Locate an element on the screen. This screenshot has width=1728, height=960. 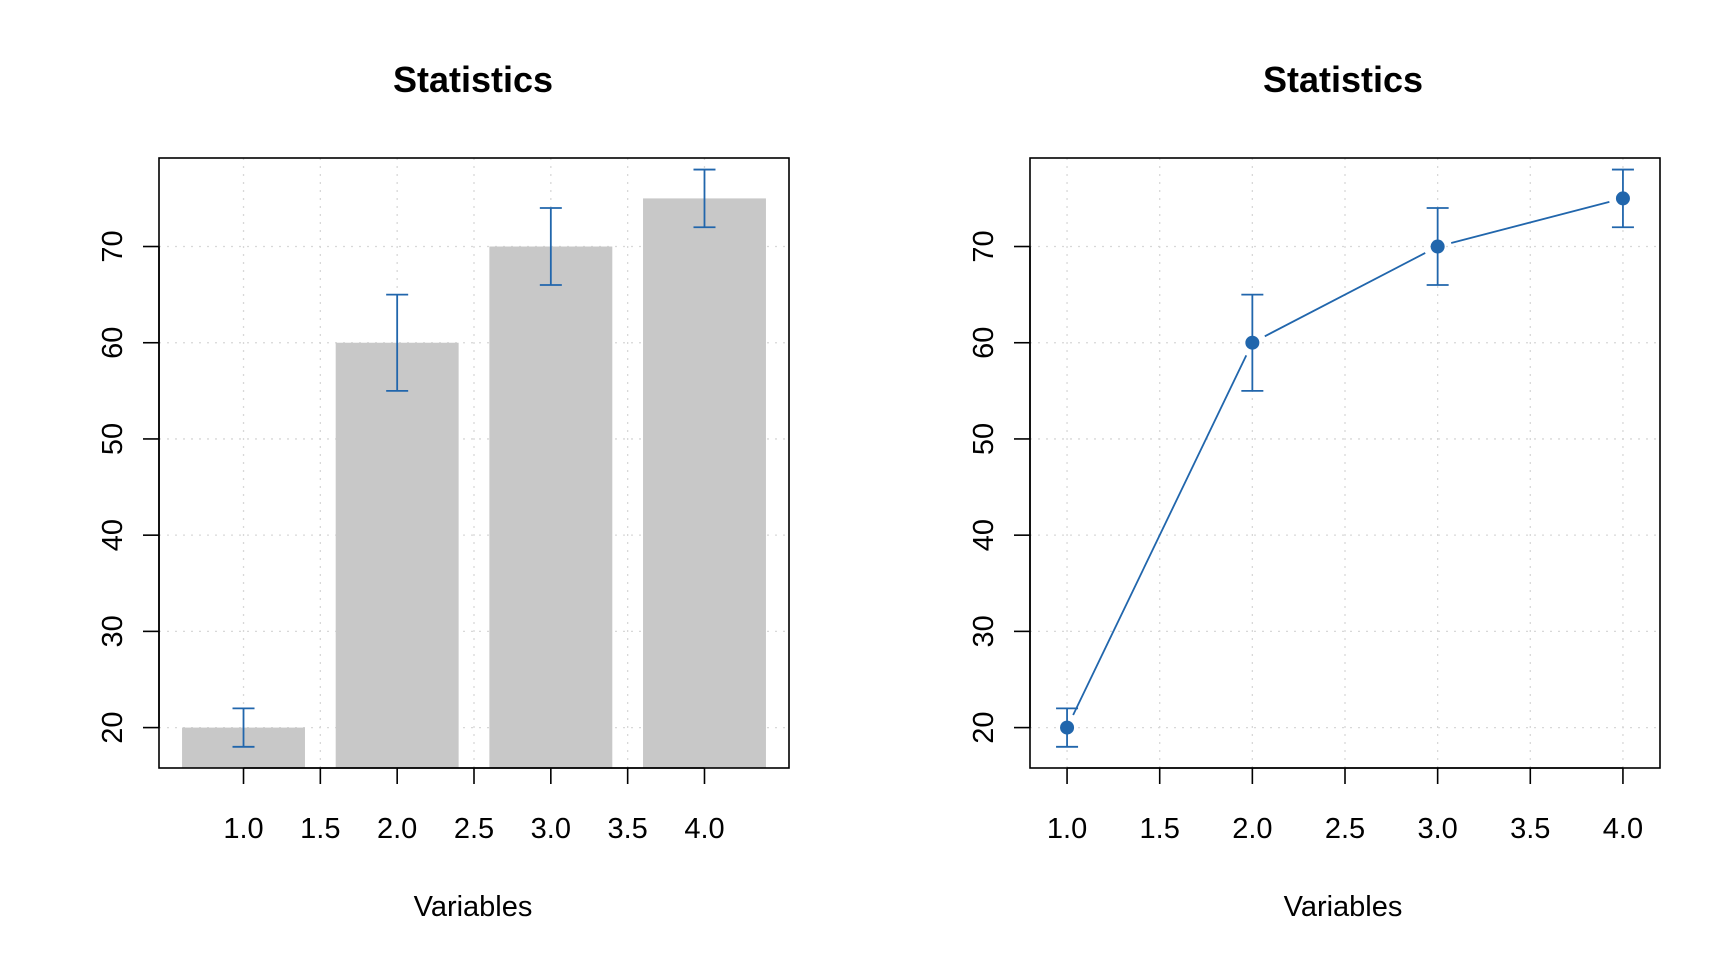
bar-chart-x-tick-label: 1.5 is located at coordinates (320, 829).